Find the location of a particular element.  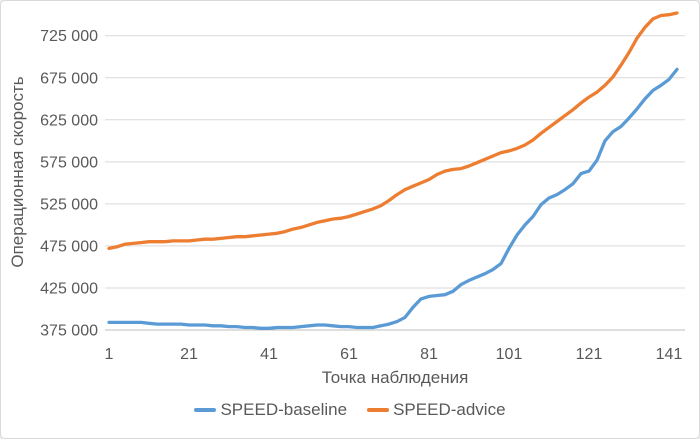

x-tick-label: 21 is located at coordinates (189, 354).